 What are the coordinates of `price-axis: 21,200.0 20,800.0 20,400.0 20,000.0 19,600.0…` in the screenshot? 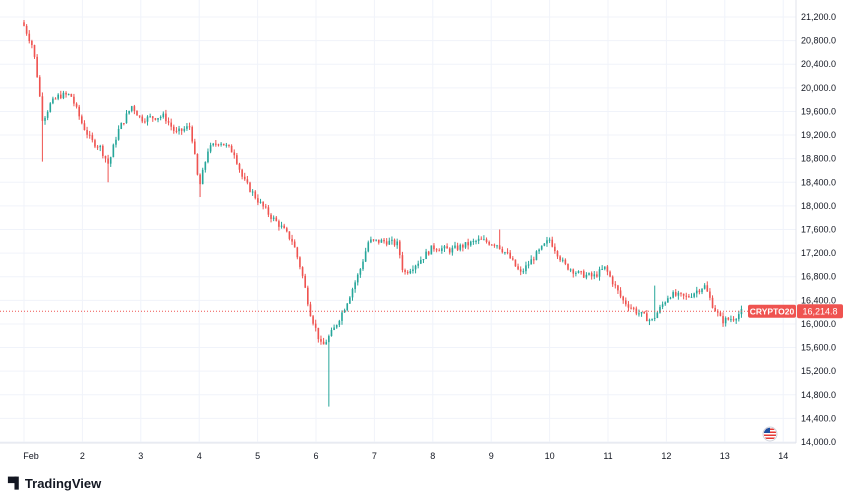 It's located at (815, 223).